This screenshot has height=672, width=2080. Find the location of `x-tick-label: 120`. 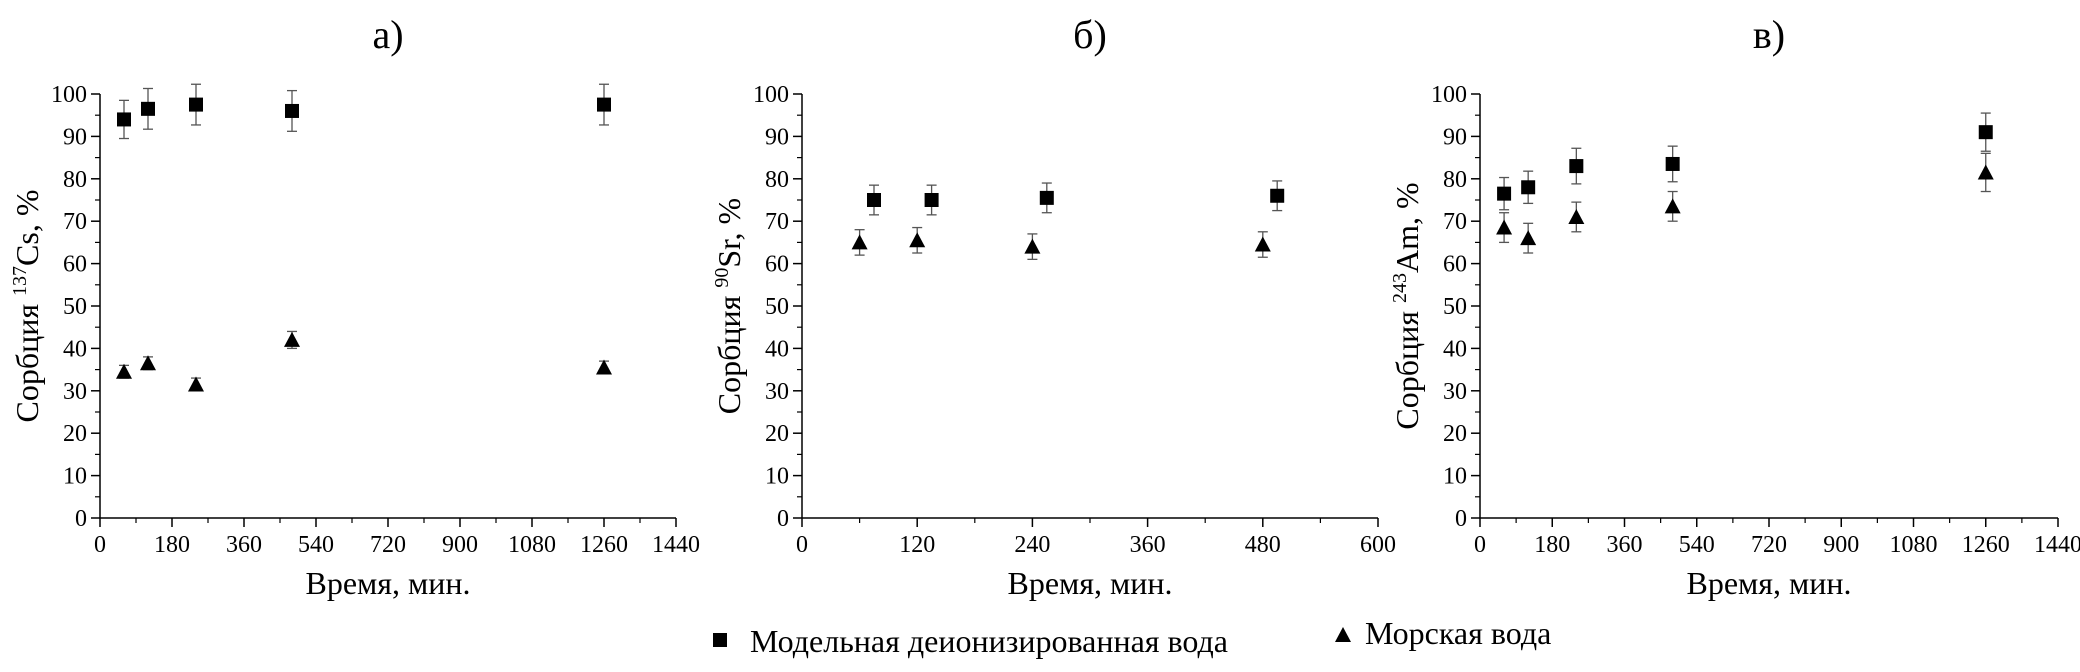

x-tick-label: 120 is located at coordinates (917, 545).